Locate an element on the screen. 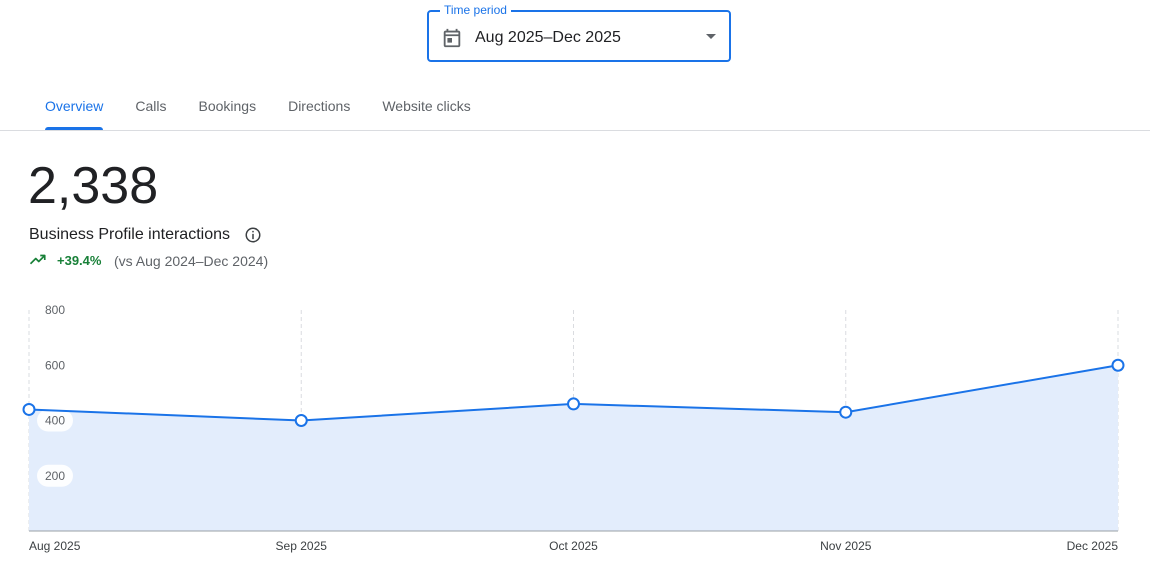  tab-website-clicks: Website clicks is located at coordinates (426, 106).